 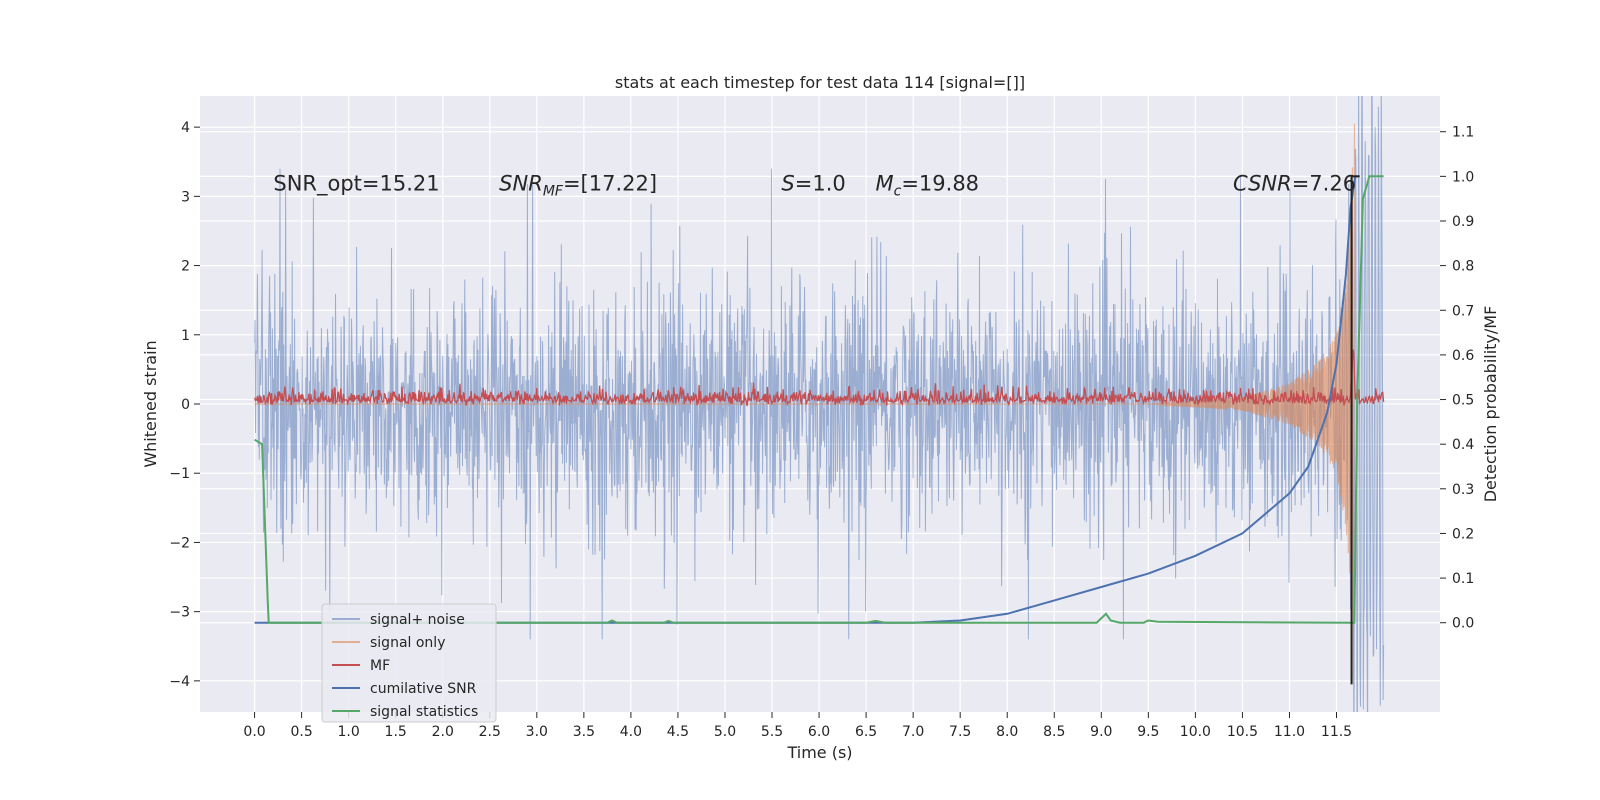 I want to click on y-tick-label: 1, so click(x=185, y=336).